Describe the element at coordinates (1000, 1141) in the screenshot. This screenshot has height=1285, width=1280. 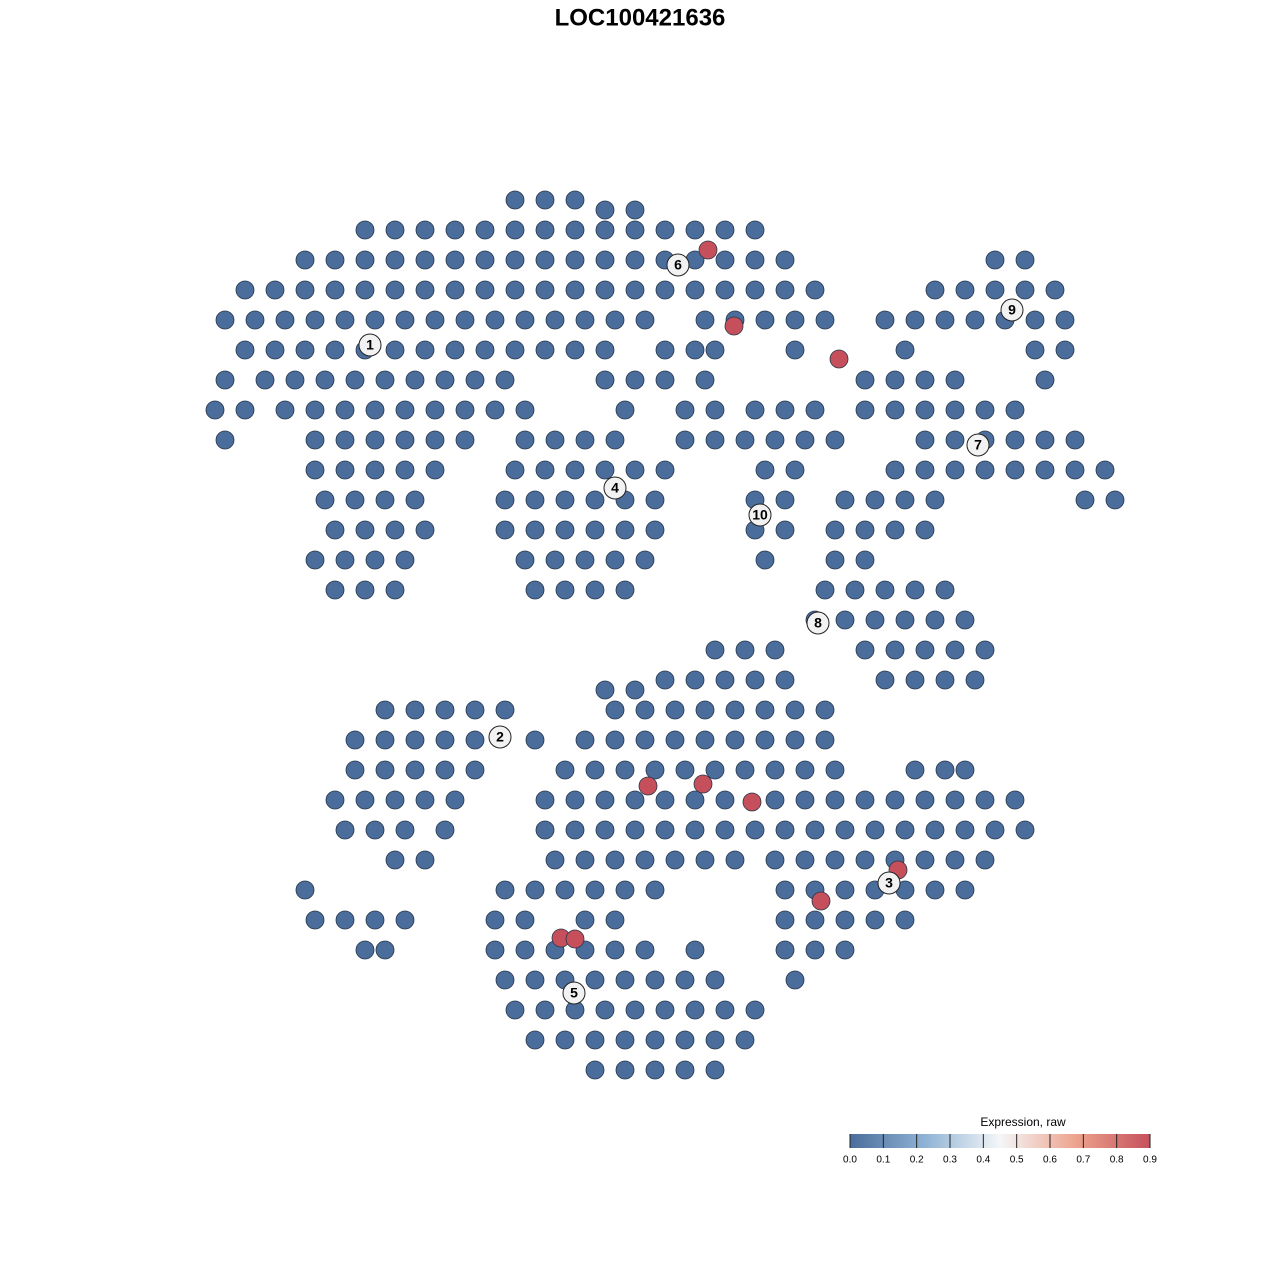
I see `colorbar` at that location.